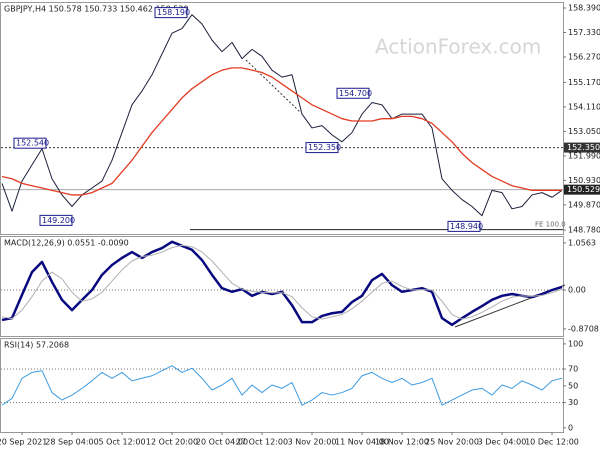 This screenshot has height=450, width=600. Describe the element at coordinates (36, 345) in the screenshot. I see `rsi-title: RSI(14) 57.2068` at that location.